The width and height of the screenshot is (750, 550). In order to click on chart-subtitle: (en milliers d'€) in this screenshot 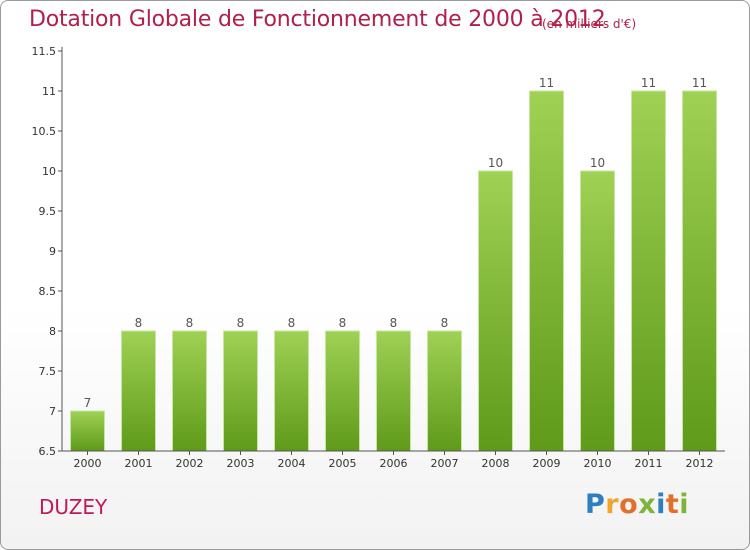, I will do `click(589, 24)`.